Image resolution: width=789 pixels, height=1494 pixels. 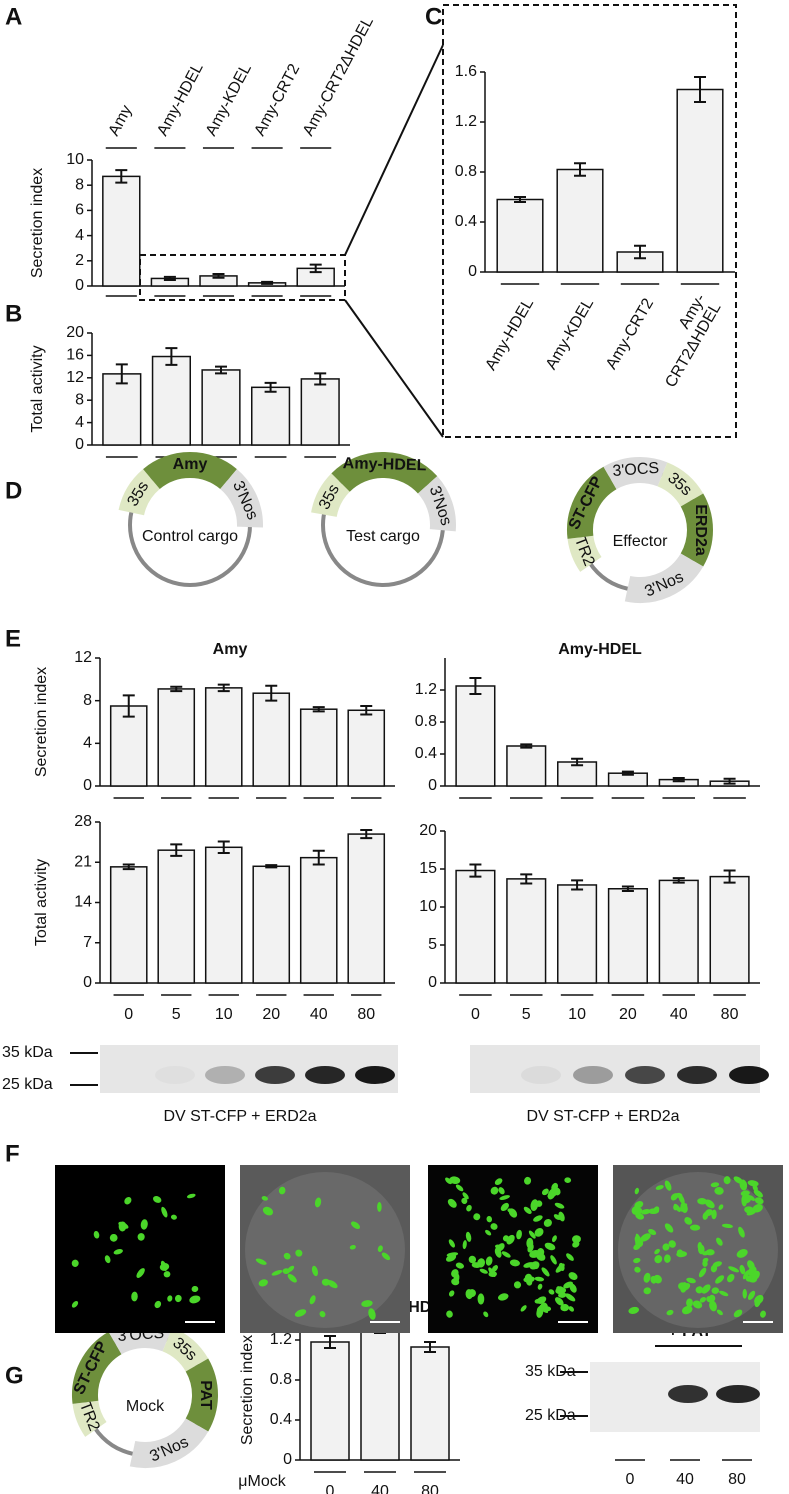 What do you see at coordinates (630, 1479) in the screenshot?
I see `lane-label: 0` at bounding box center [630, 1479].